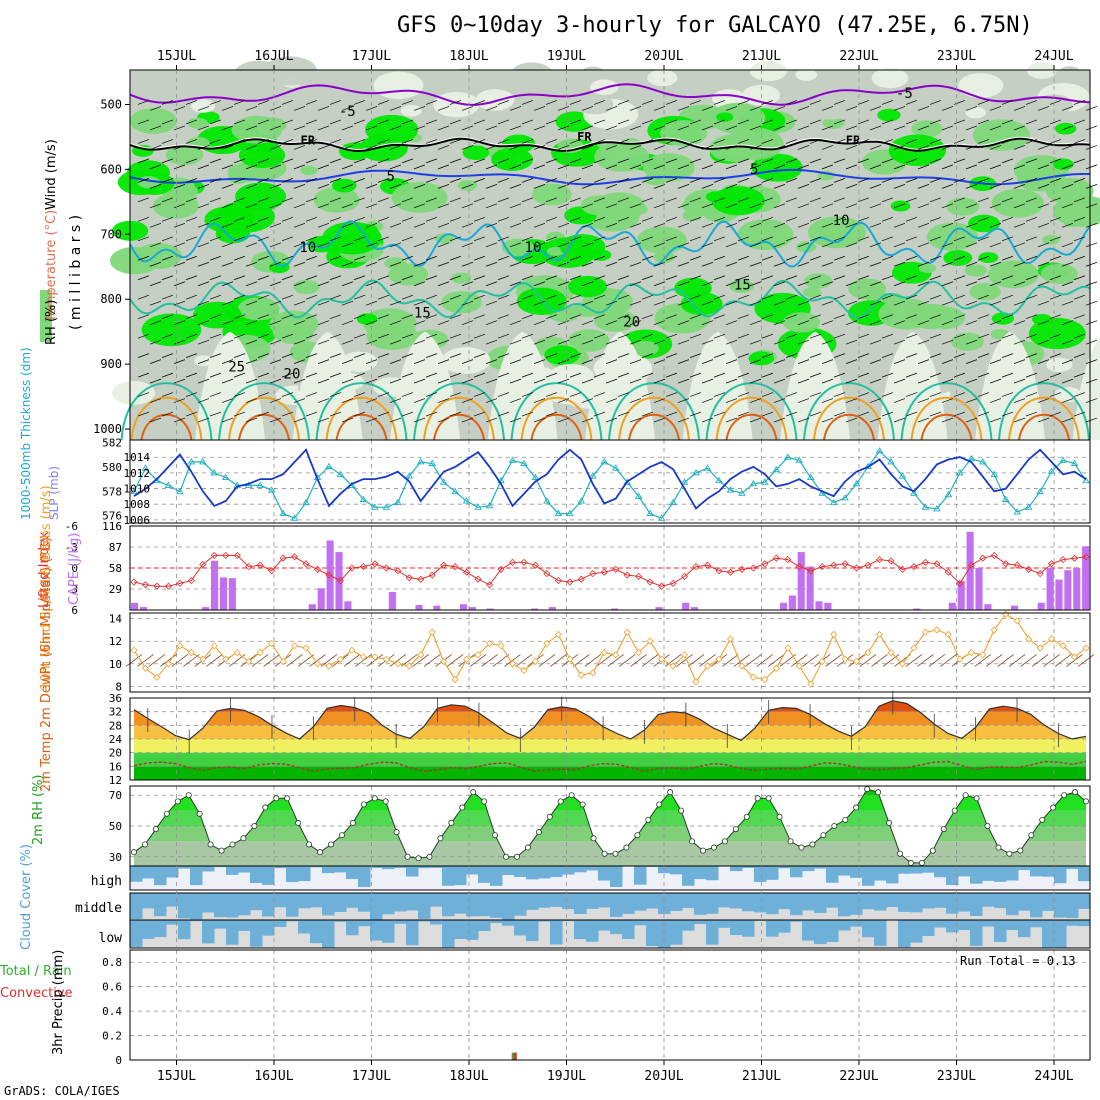 This screenshot has height=1100, width=1100. What do you see at coordinates (292, 374) in the screenshot?
I see `isotherm-label: 20` at bounding box center [292, 374].